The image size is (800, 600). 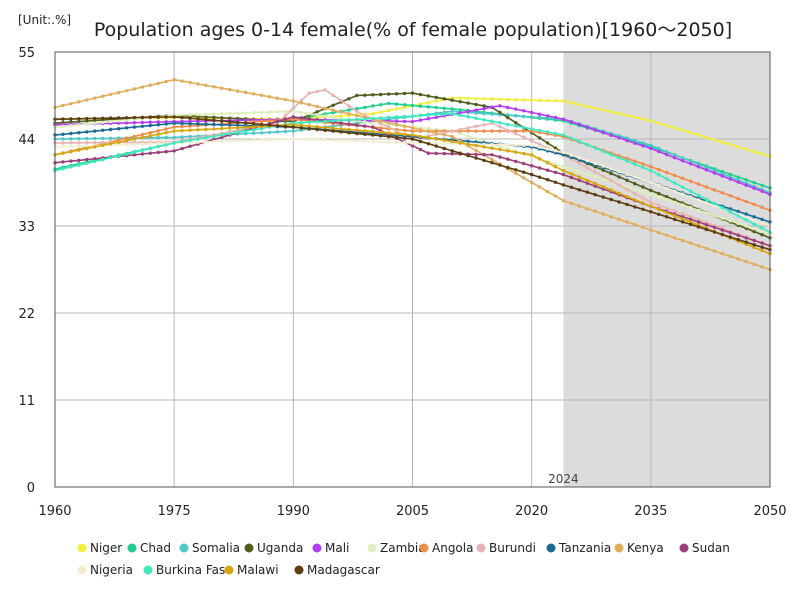 What do you see at coordinates (26, 53) in the screenshot?
I see `y-tick-label: 55` at bounding box center [26, 53].